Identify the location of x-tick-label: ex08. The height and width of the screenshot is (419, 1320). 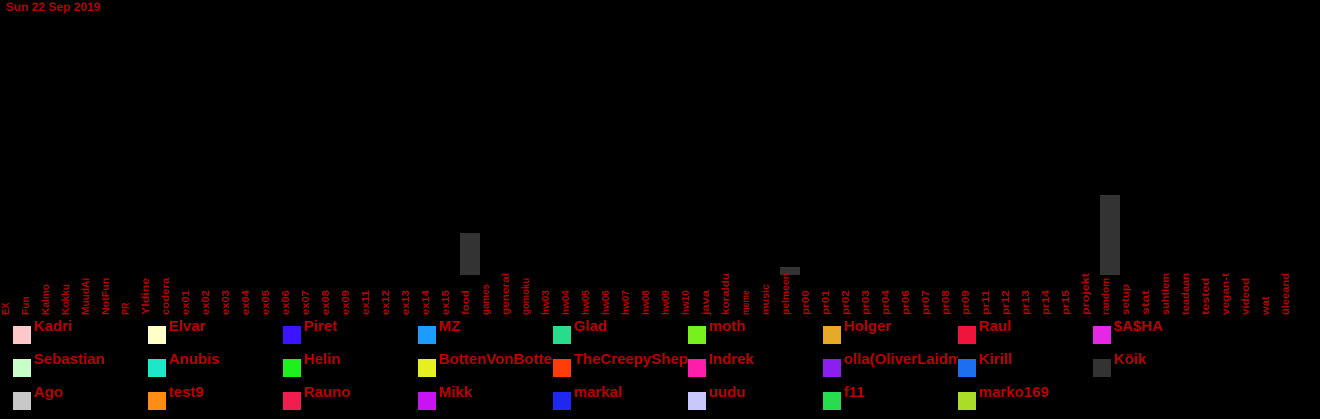
(326, 302).